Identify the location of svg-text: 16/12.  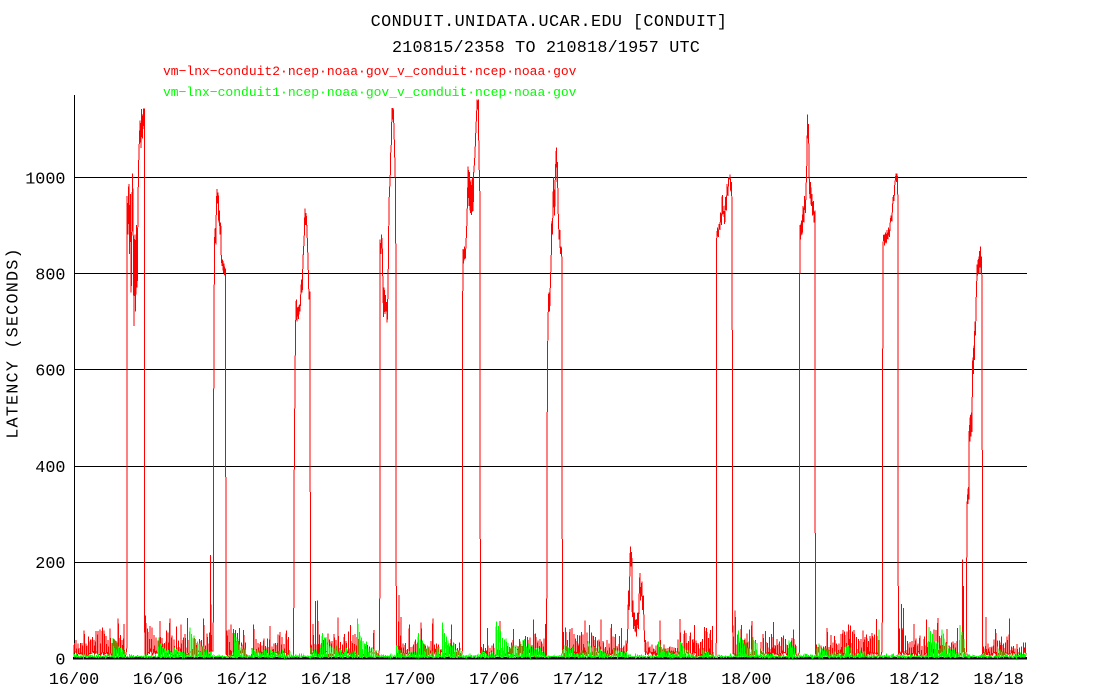
(242, 680).